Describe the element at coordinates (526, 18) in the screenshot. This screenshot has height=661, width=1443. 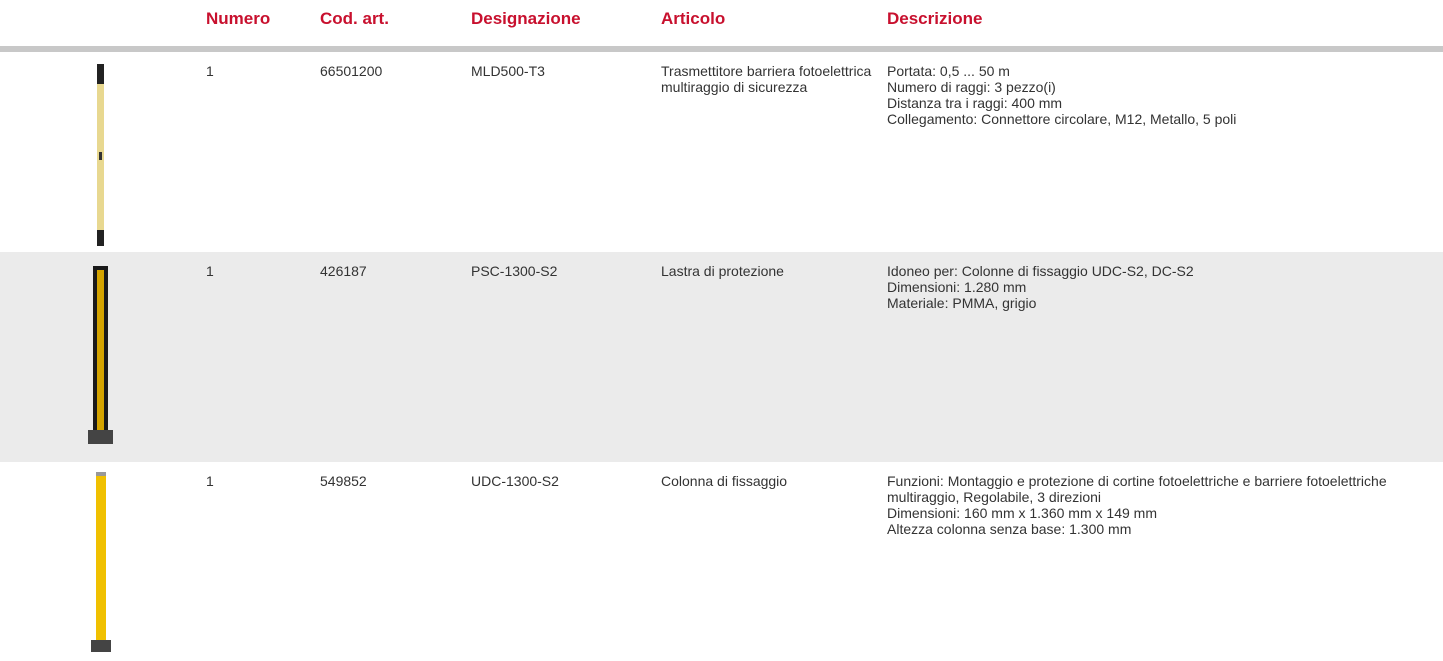
I see `header: Designazione` at that location.